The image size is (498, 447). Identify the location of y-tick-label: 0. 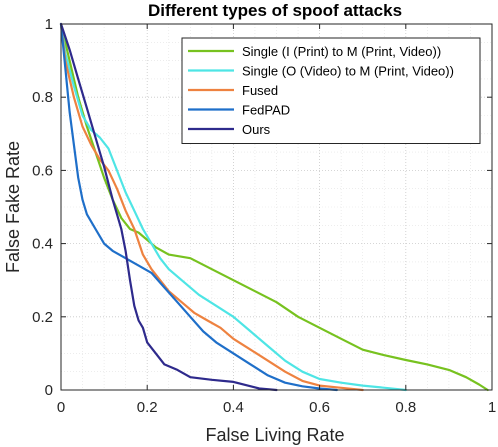
(49, 390).